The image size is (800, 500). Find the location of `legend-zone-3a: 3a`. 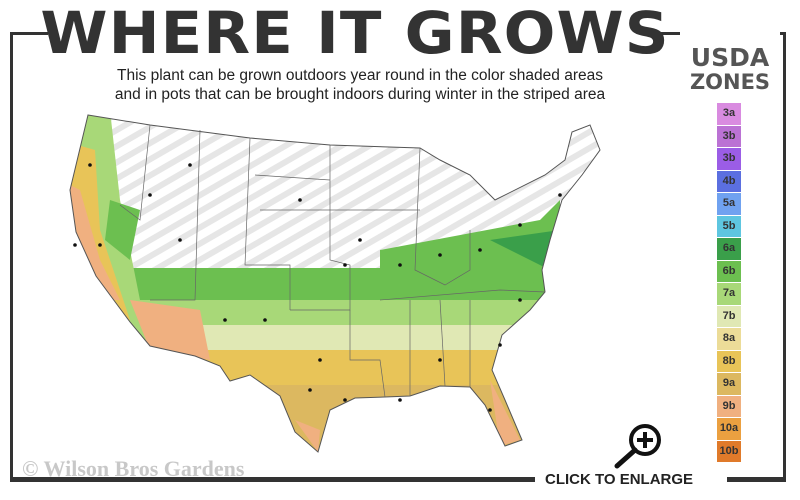

legend-zone-3a: 3a is located at coordinates (729, 114).